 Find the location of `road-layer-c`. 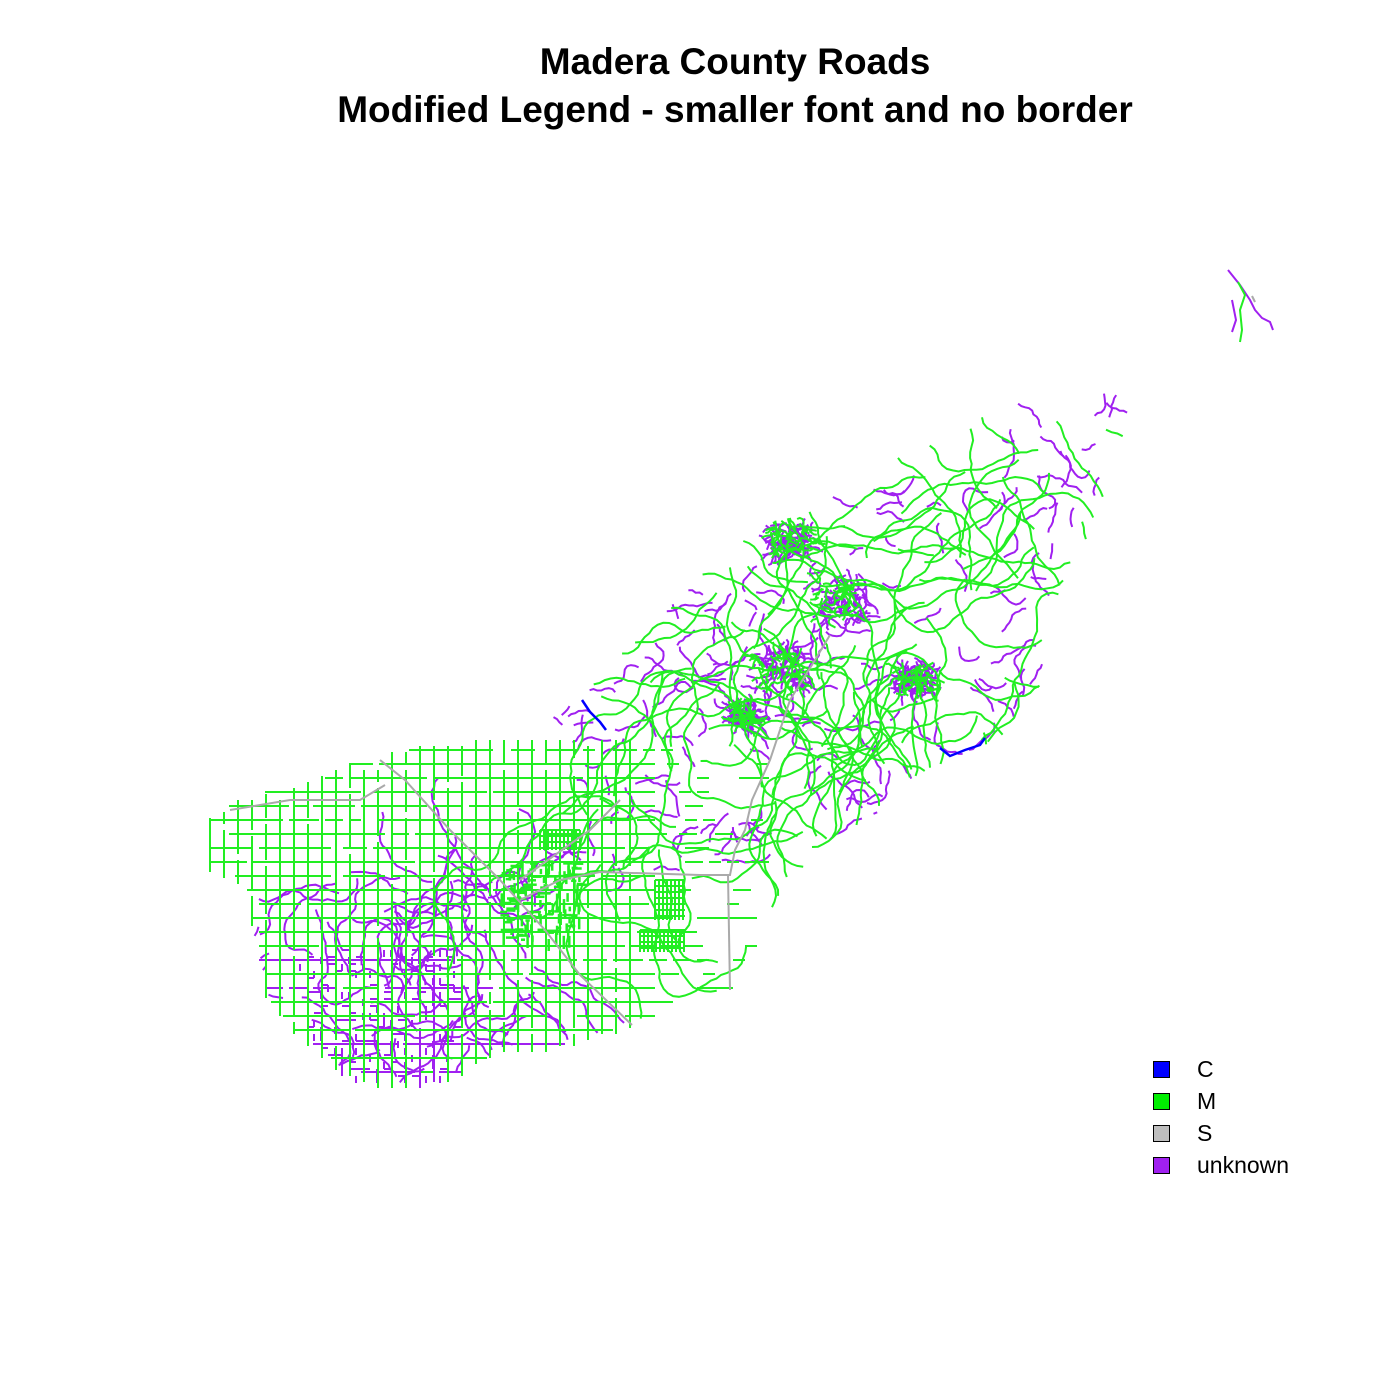

road-layer-c is located at coordinates (783, 728).